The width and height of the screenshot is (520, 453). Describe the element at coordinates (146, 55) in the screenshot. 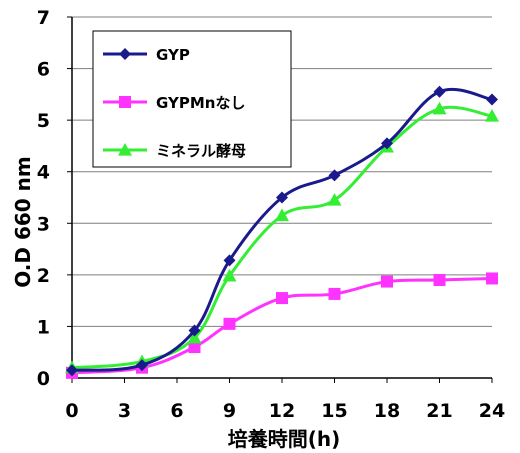

I see `legend-item-gyp: GYP` at that location.